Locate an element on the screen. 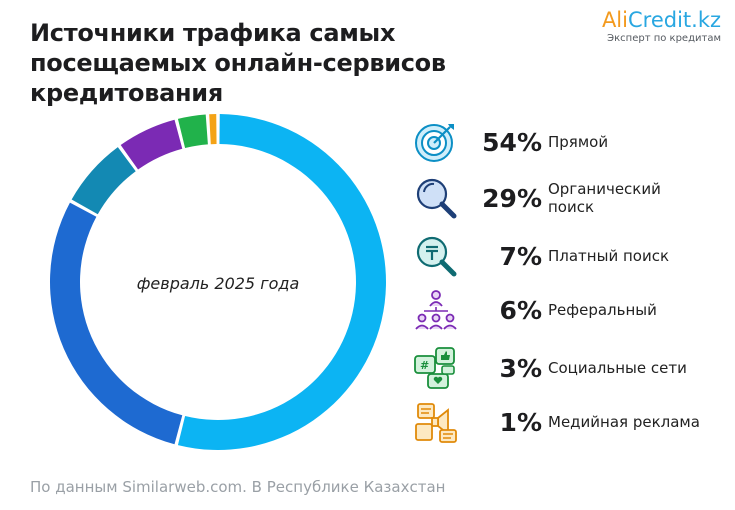  legend-item-organic: 29% Органический поиск is located at coordinates (570, 199).